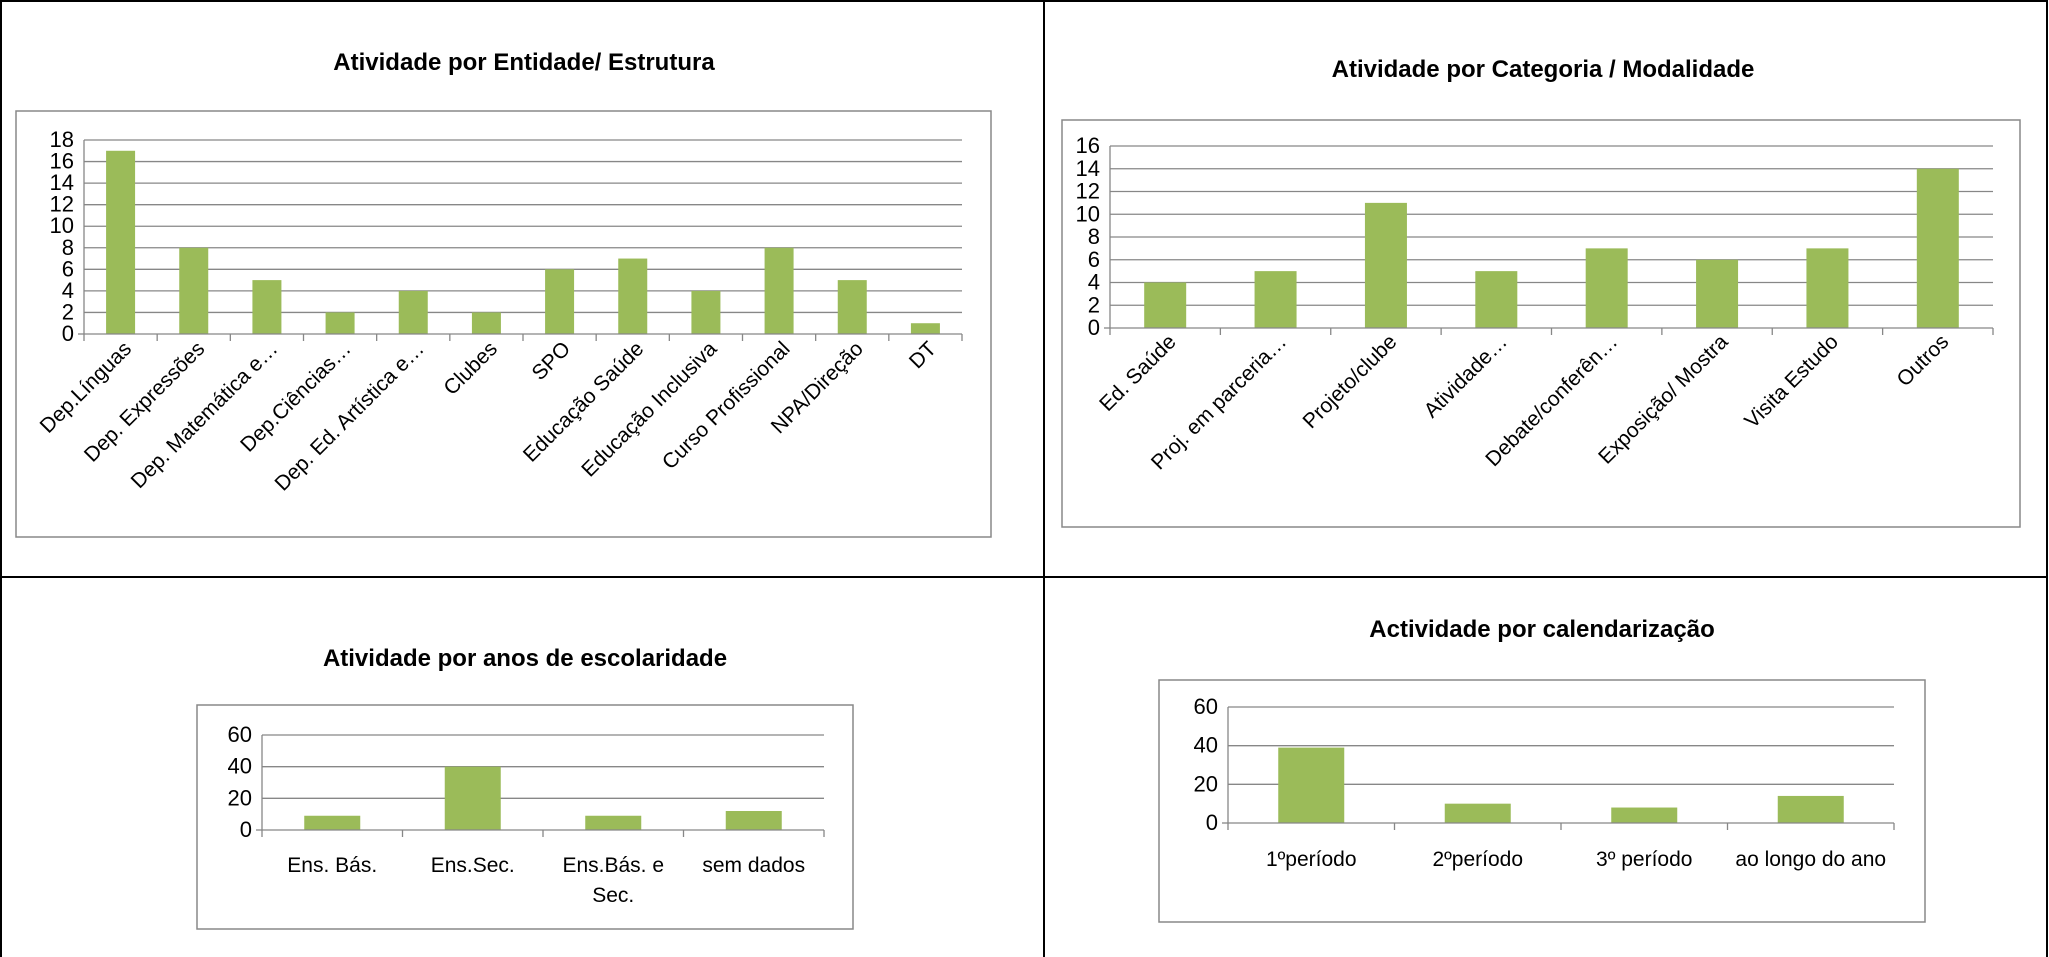 Image resolution: width=2049 pixels, height=957 pixels. What do you see at coordinates (525, 658) in the screenshot?
I see `chart-title: Atividade por anos de escolaridade` at bounding box center [525, 658].